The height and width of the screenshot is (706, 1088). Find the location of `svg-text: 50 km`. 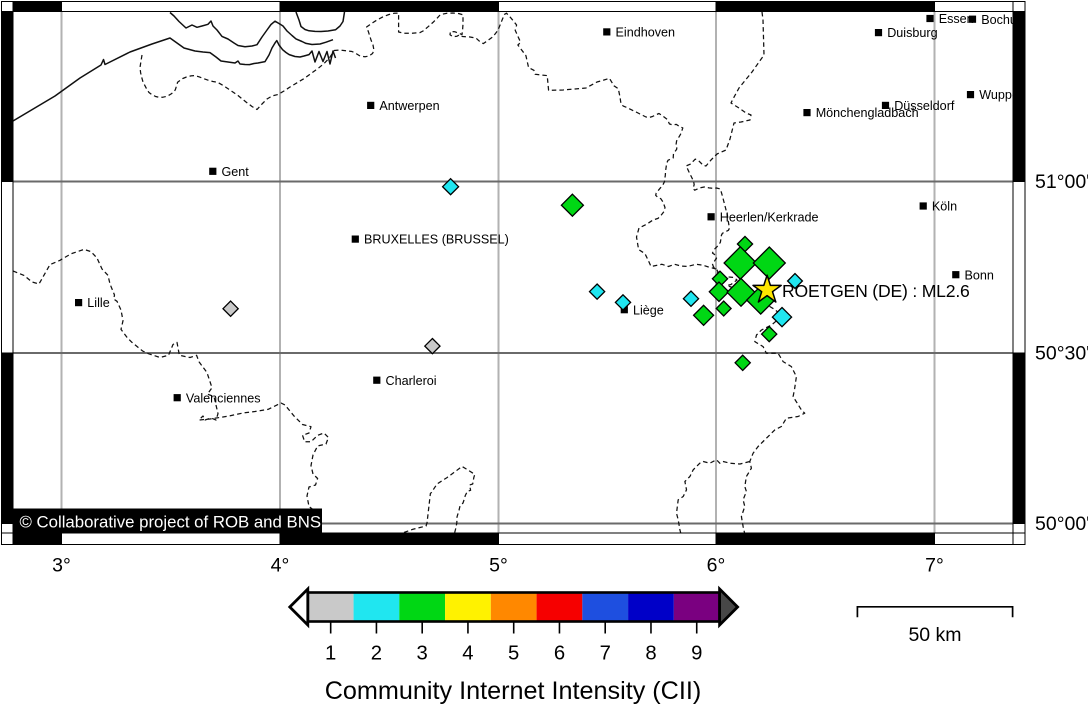

svg-text: 50 km is located at coordinates (934, 635).